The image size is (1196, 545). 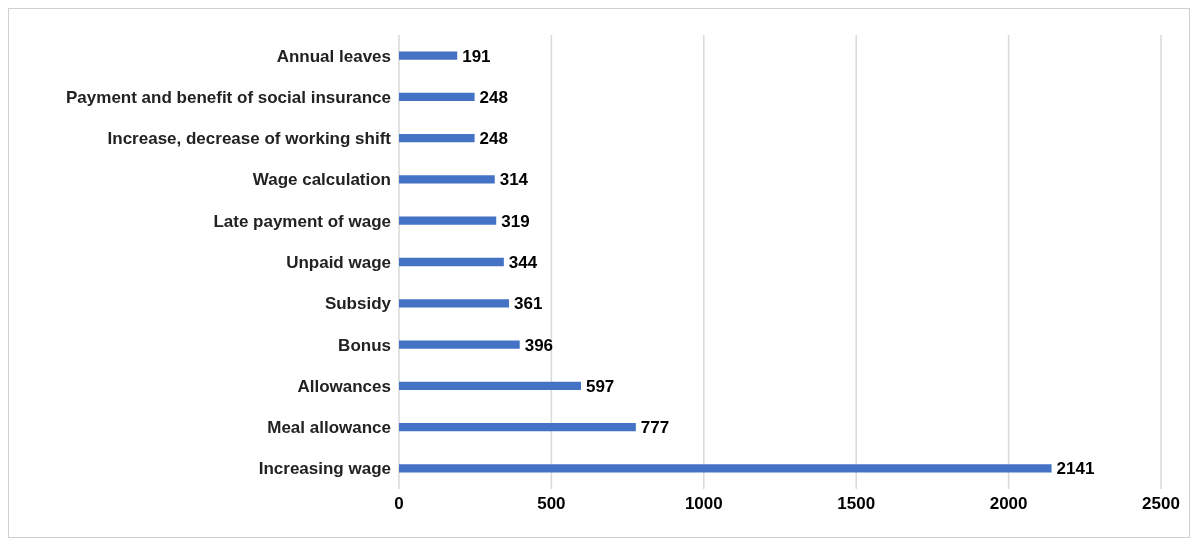 I want to click on data-label: 344, so click(x=523, y=263).